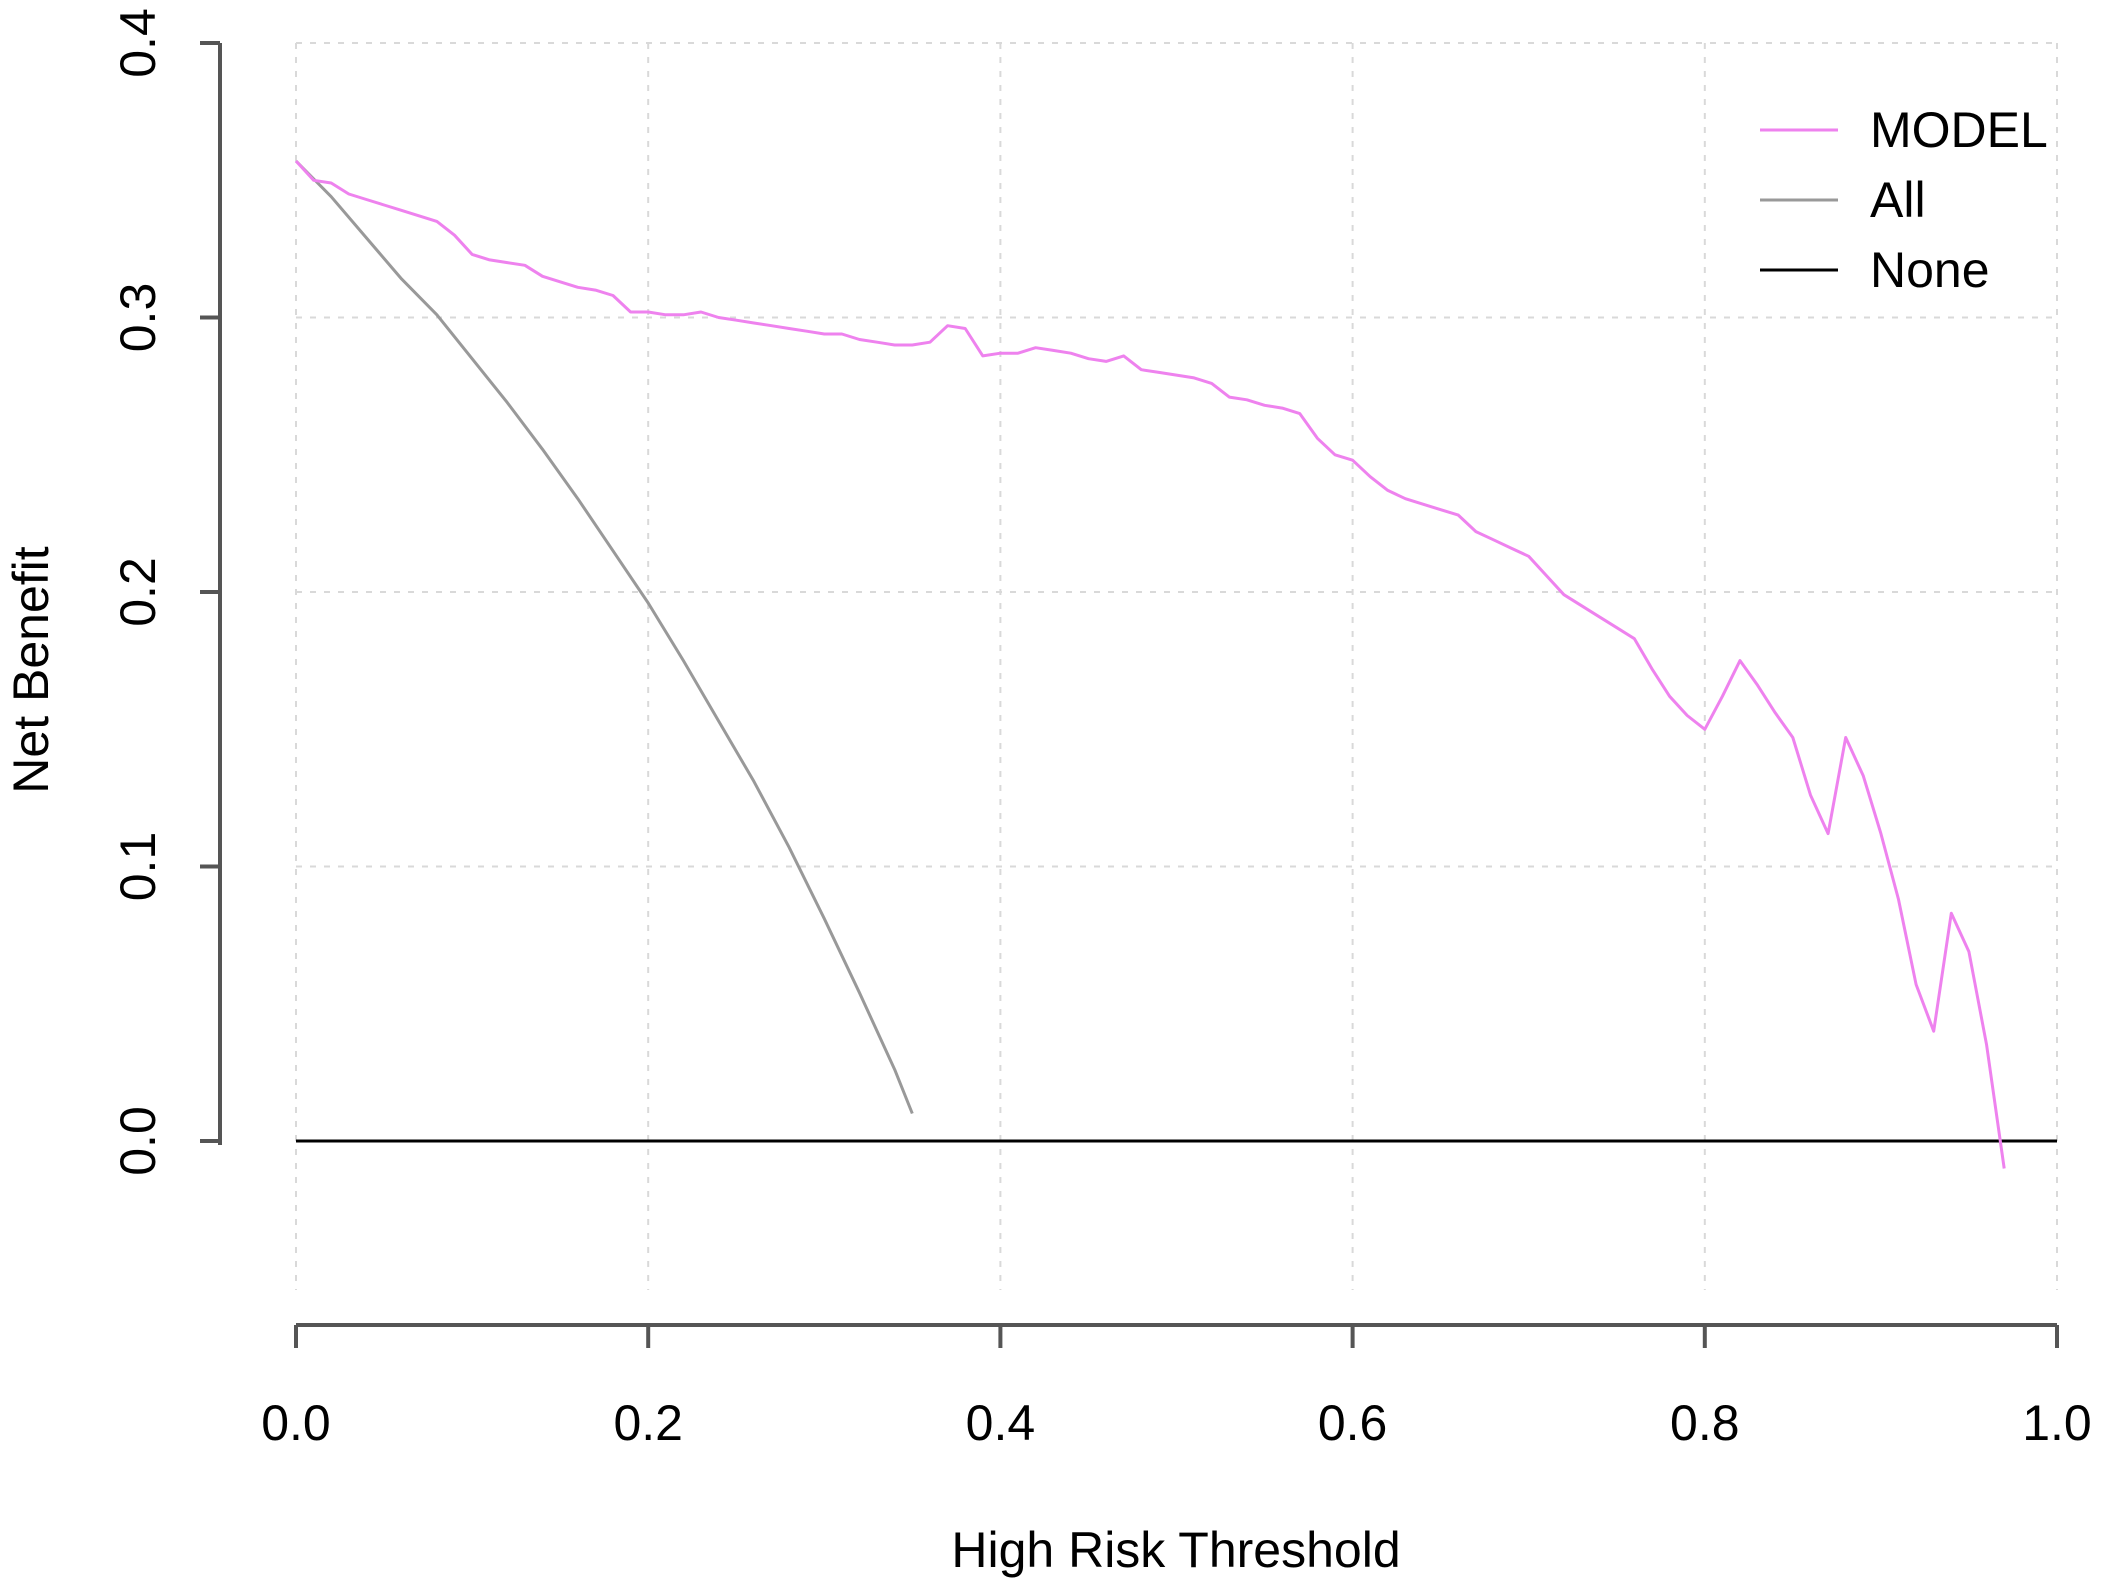 The image size is (2128, 1584). I want to click on y-tick-label: 0.3, so click(138, 318).